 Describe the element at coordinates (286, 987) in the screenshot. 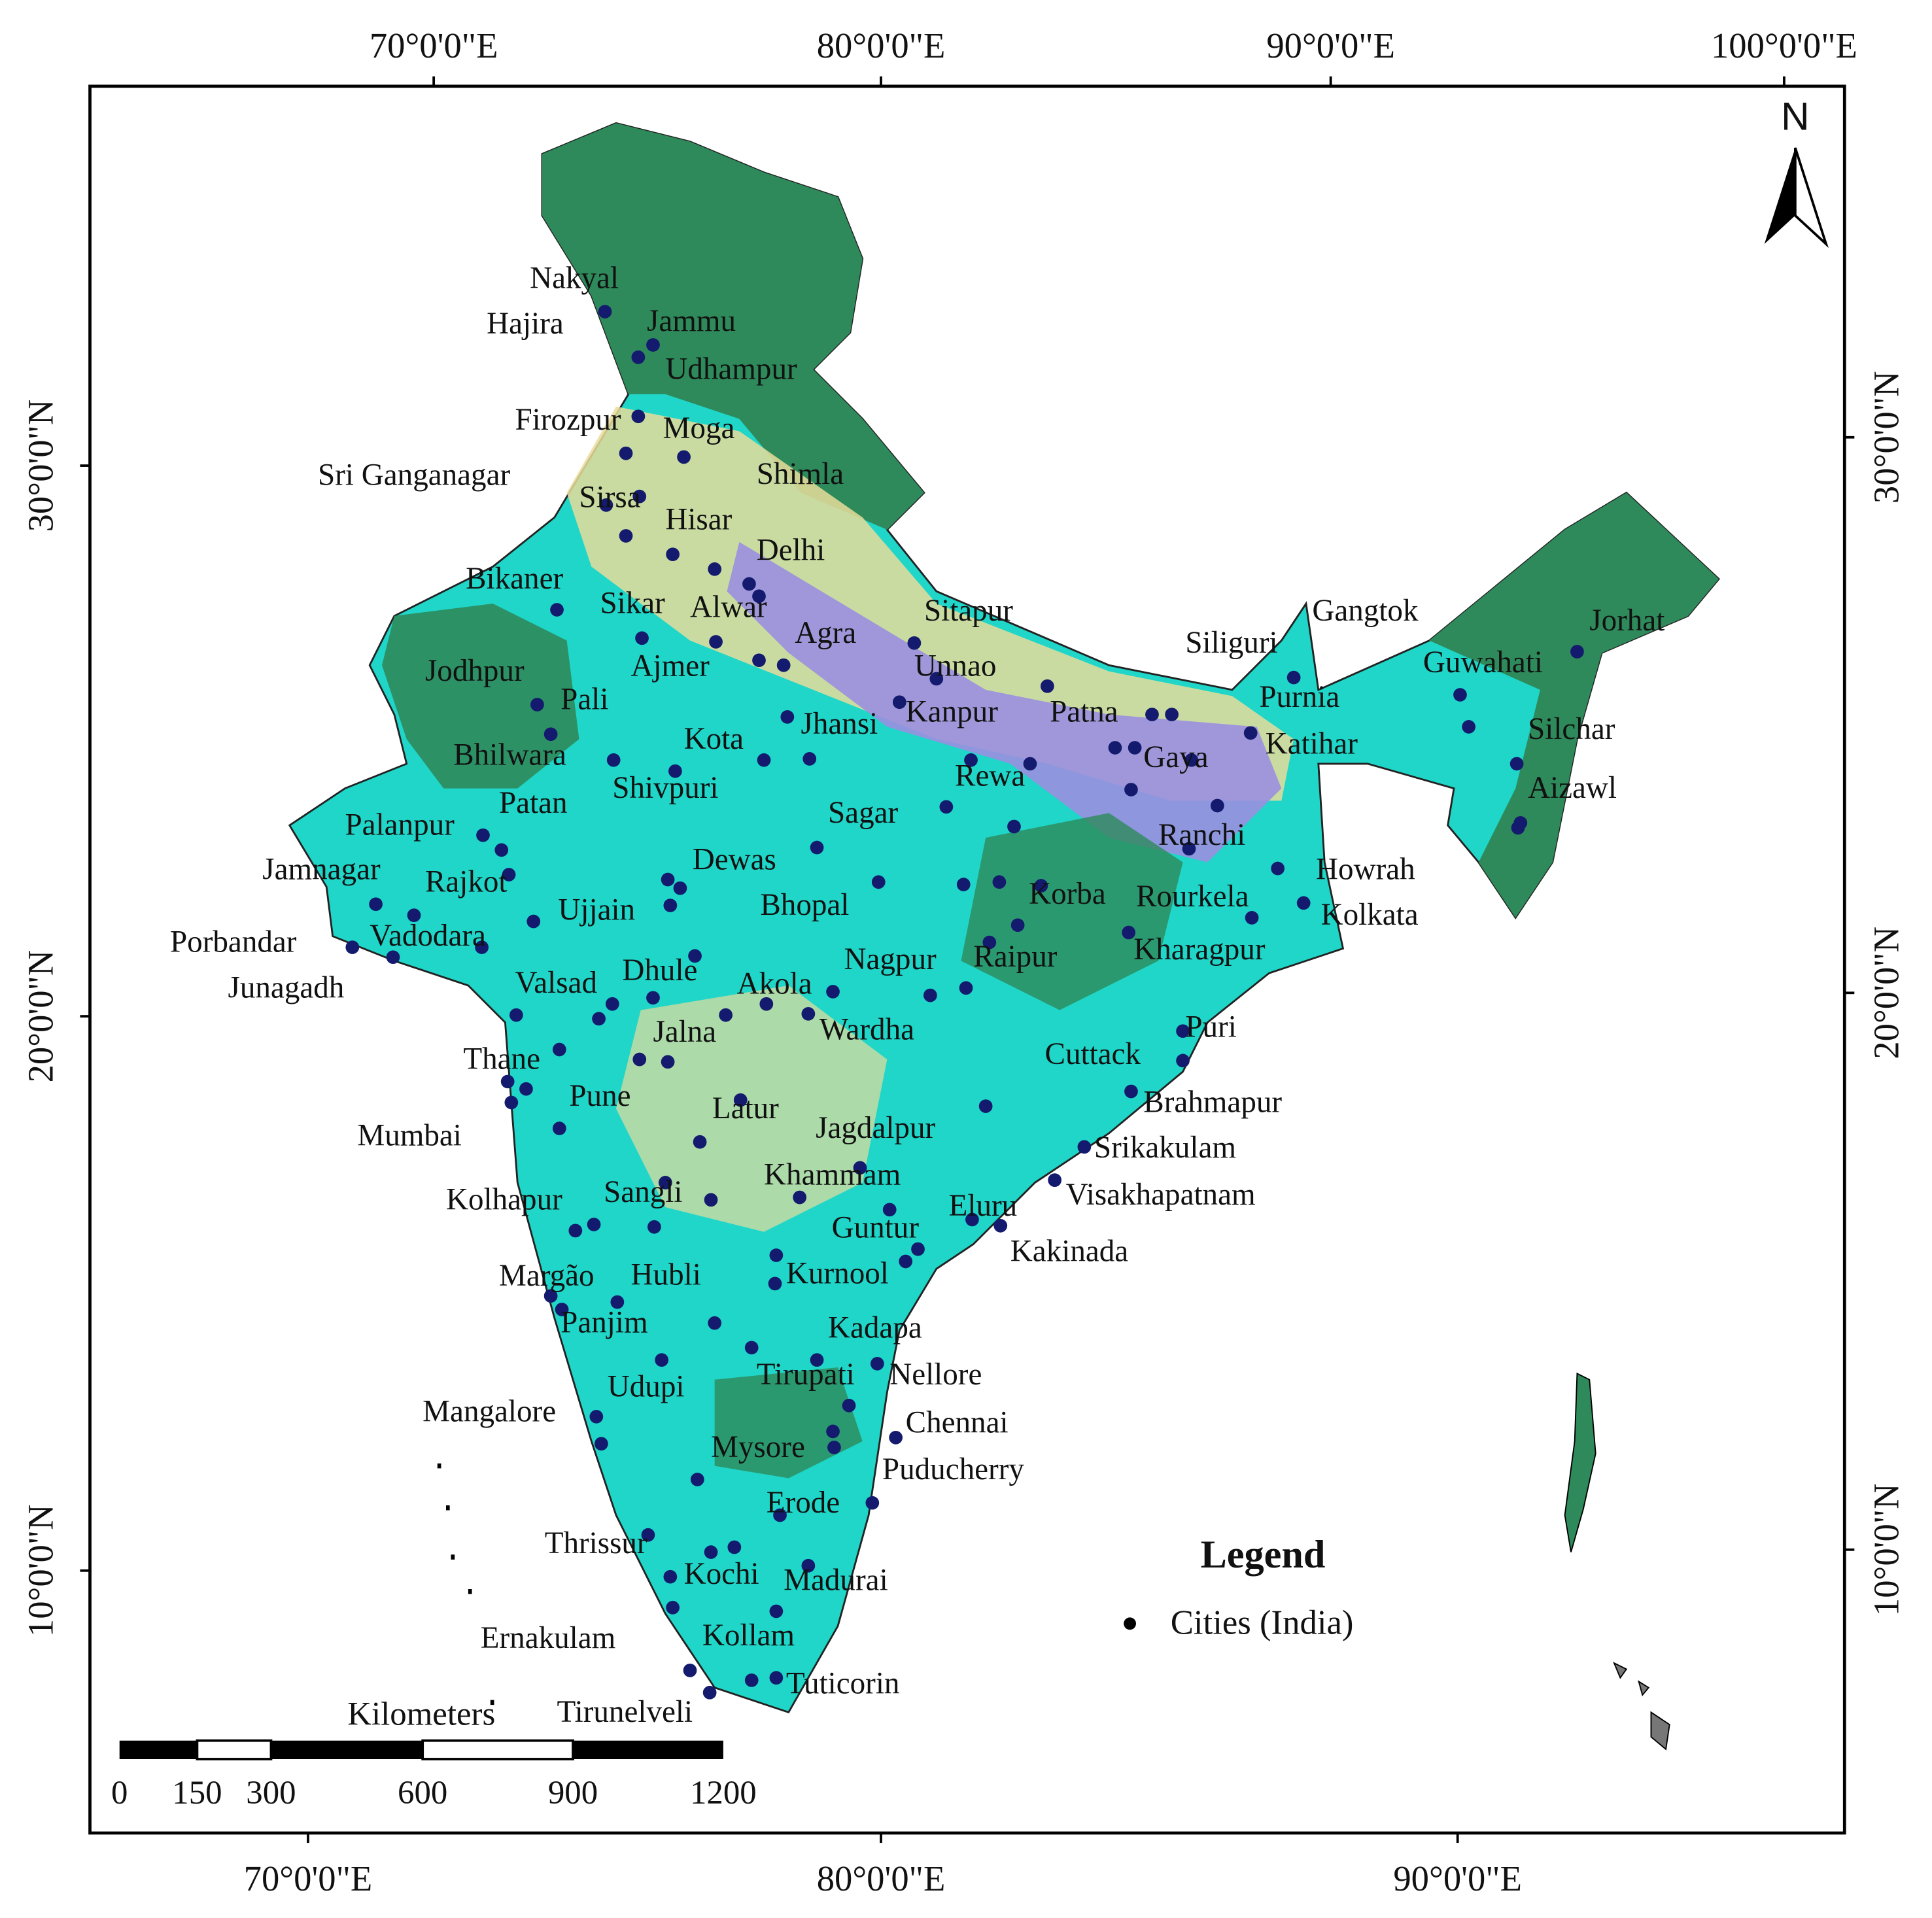

I see `city-label: Junagadh` at that location.